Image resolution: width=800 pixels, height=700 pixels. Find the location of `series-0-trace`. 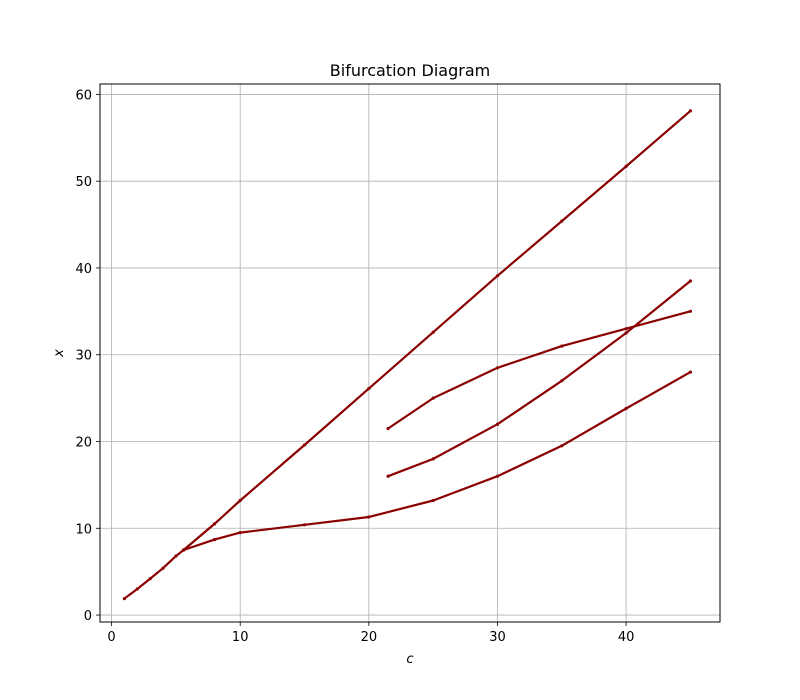

series-0-trace is located at coordinates (154, 574).